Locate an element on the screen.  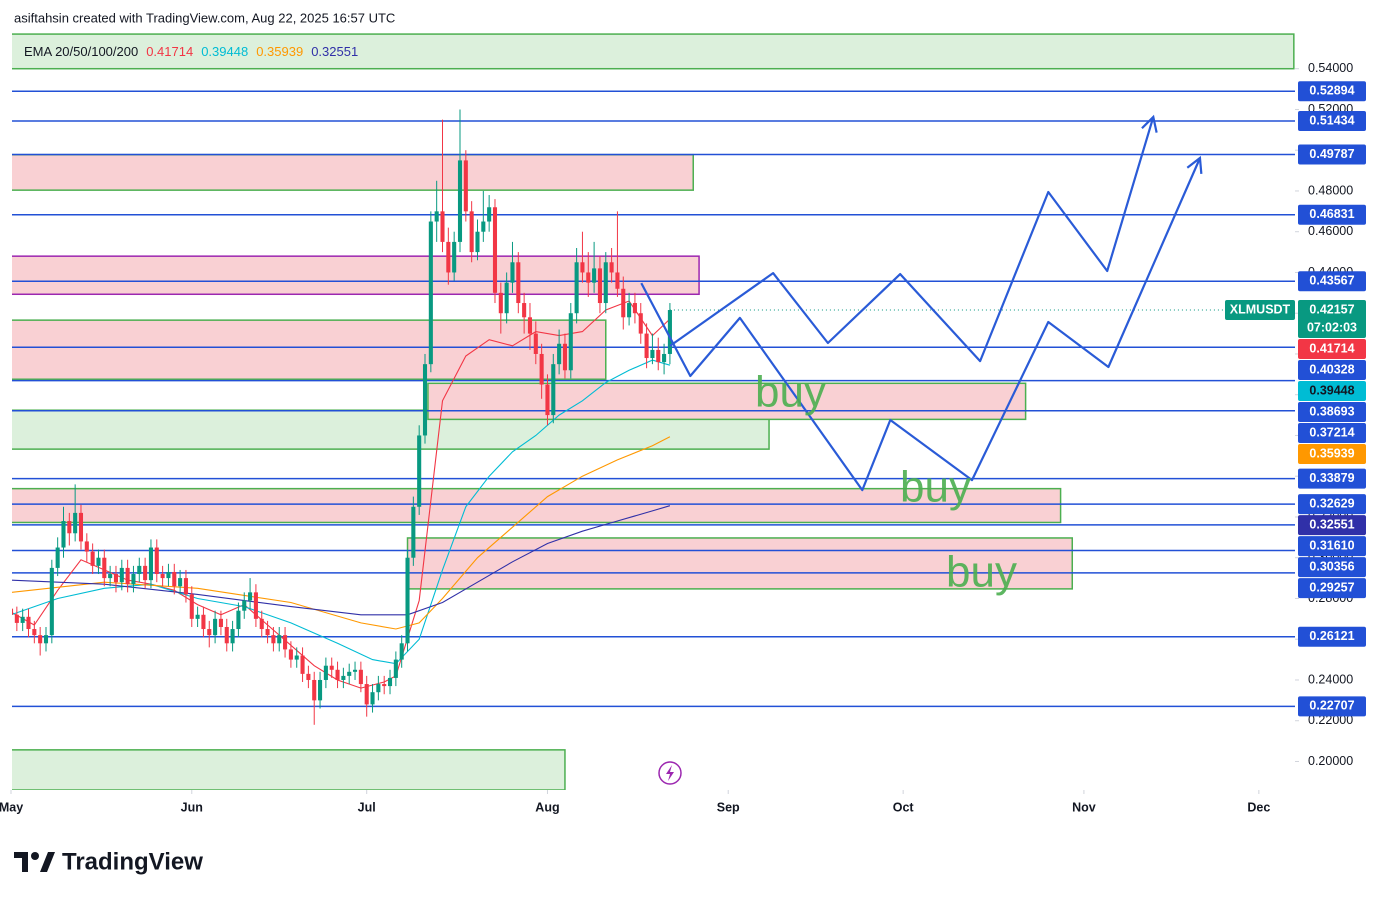
level-price-label: 0.33879 is located at coordinates (1331, 478).